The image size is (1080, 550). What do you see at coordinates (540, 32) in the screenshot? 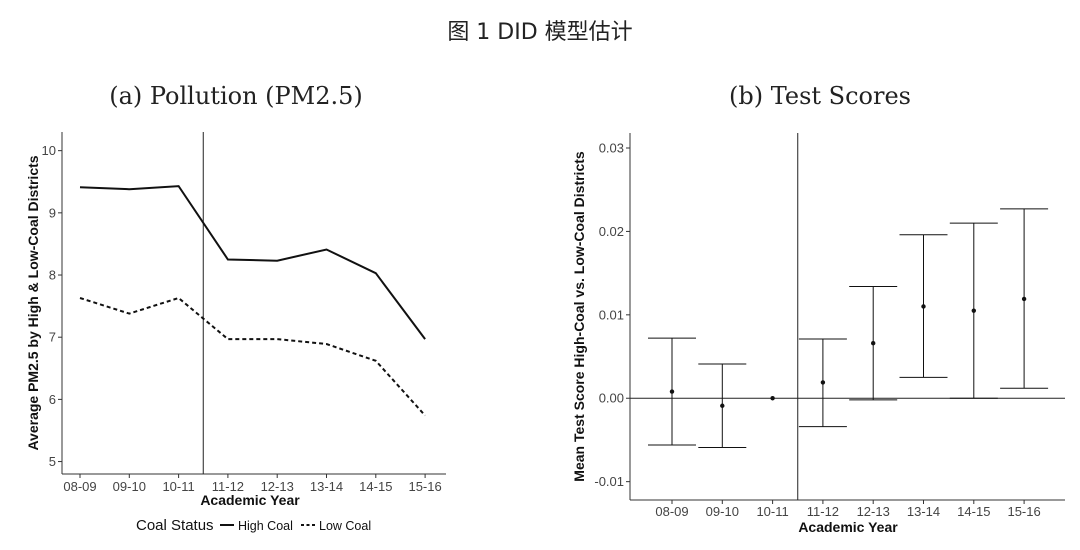
I see `figure-title: 图 1 DID 模型估计` at bounding box center [540, 32].